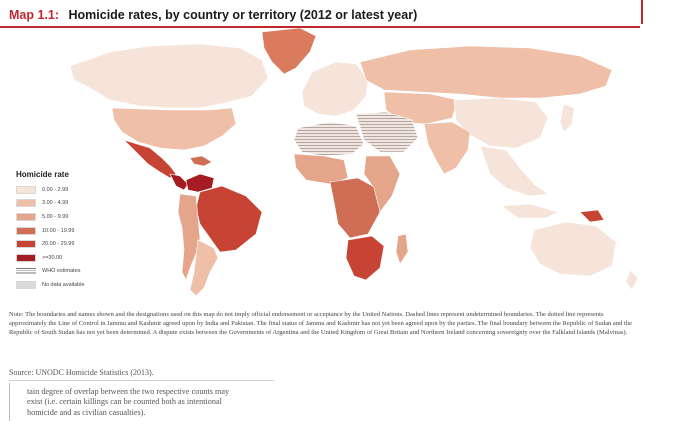 The width and height of the screenshot is (682, 430). I want to click on andes-region, so click(189, 237).